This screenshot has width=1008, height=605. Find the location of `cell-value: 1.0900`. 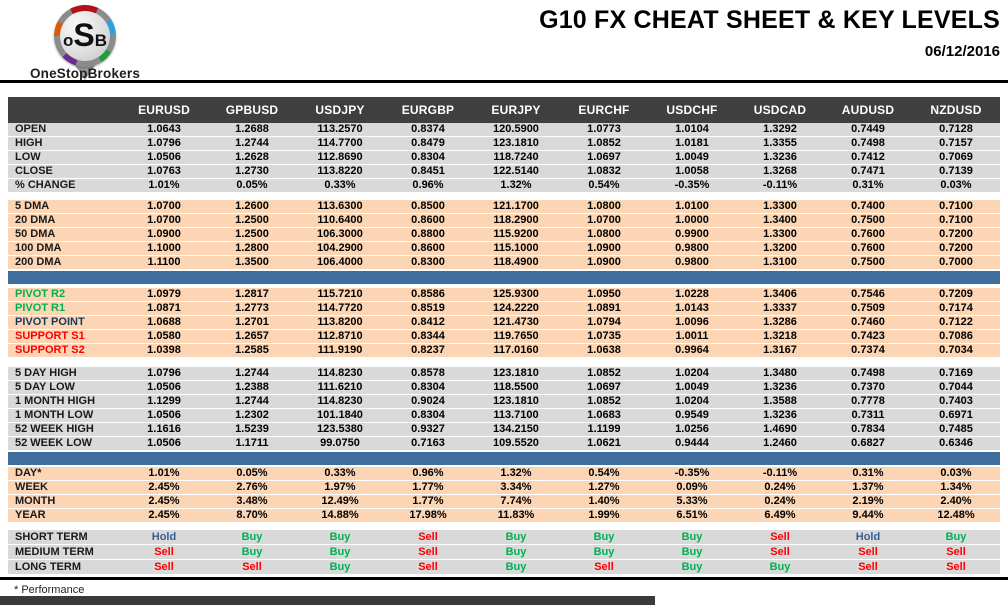

cell-value: 1.0900 is located at coordinates (604, 248).